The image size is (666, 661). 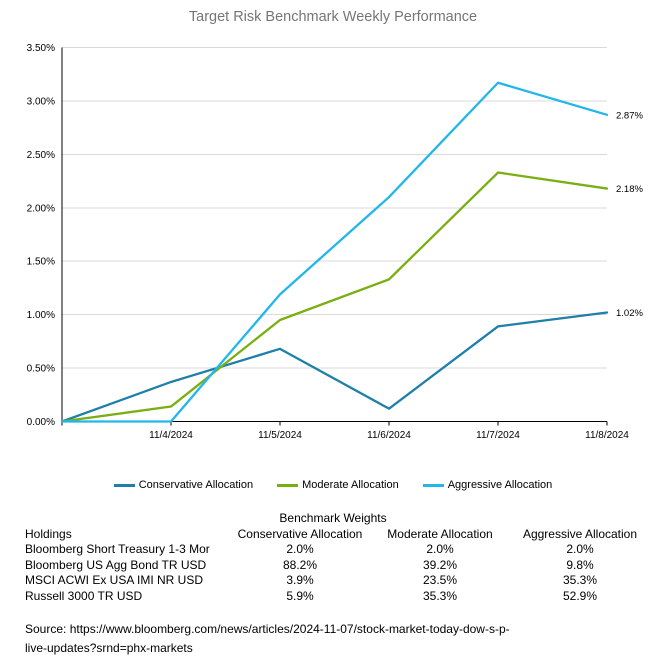 I want to click on y-axis-label: 3.50%, so click(x=41, y=48).